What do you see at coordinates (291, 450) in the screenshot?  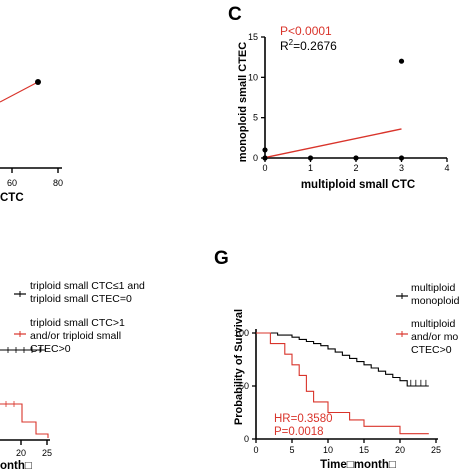 I see `g-x-tick-label: 5` at bounding box center [291, 450].